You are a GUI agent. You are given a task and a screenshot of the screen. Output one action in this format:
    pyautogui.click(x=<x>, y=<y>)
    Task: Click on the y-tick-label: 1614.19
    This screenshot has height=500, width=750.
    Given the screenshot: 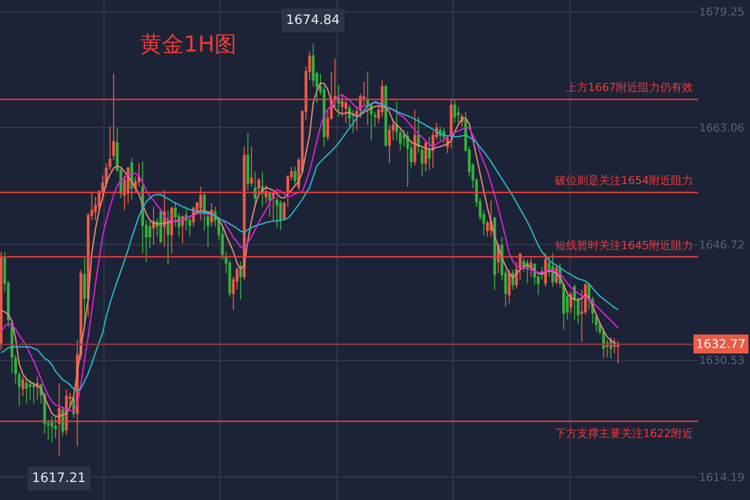 What is the action you would take?
    pyautogui.click(x=721, y=477)
    